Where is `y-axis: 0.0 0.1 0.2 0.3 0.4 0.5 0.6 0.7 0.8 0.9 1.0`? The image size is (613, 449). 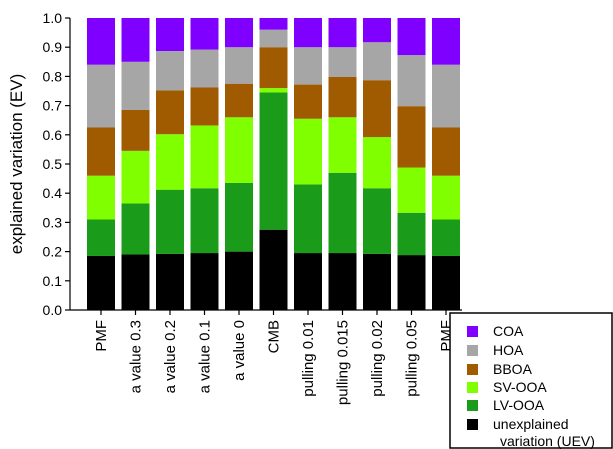
y-axis: 0.0 0.1 0.2 0.3 0.4 0.5 0.6 0.7 0.8 0.9 1.0 is located at coordinates (57, 164).